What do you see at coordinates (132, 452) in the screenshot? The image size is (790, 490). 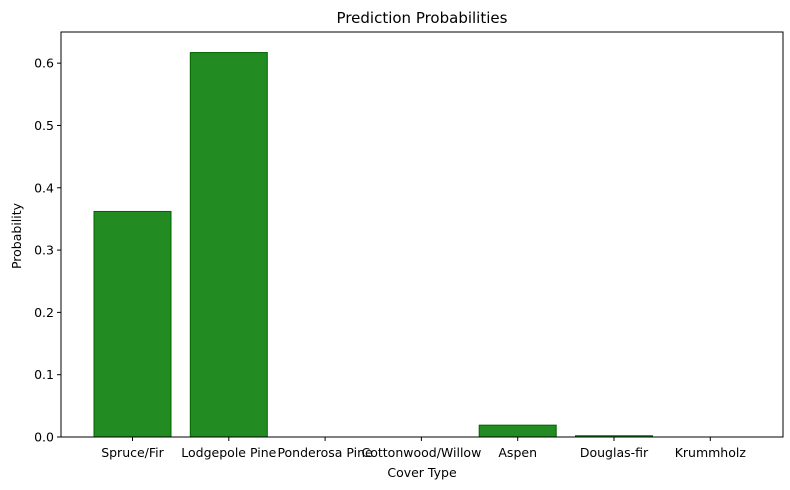 I see `x-tick-label: Spruce/Fir` at bounding box center [132, 452].